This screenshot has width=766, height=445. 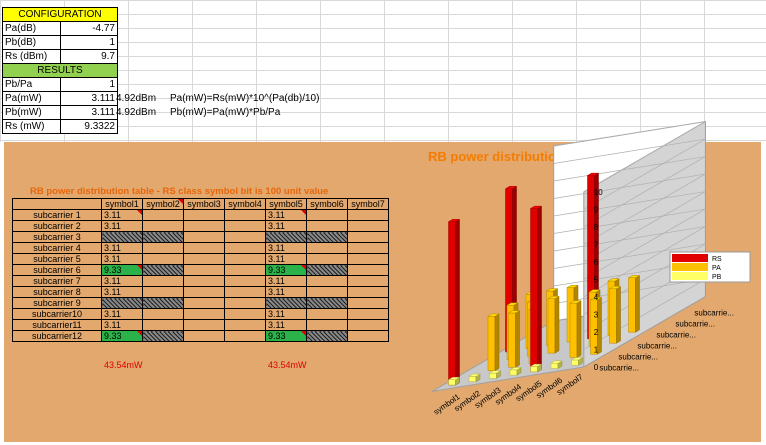 What do you see at coordinates (287, 365) in the screenshot?
I see `symbol5-sum: 43.54mW` at bounding box center [287, 365].